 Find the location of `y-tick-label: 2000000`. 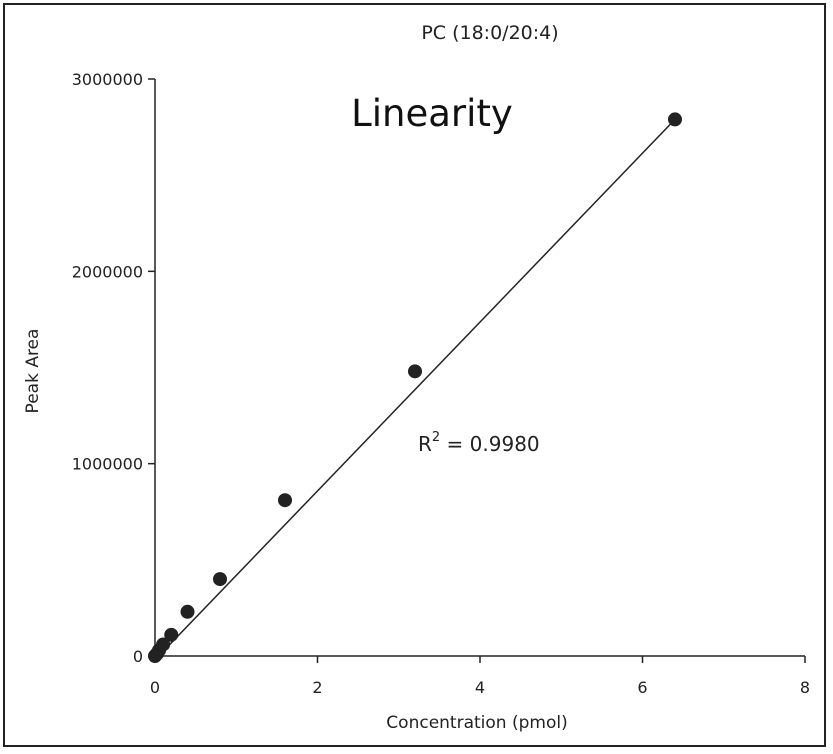

y-tick-label: 2000000 is located at coordinates (107, 271).